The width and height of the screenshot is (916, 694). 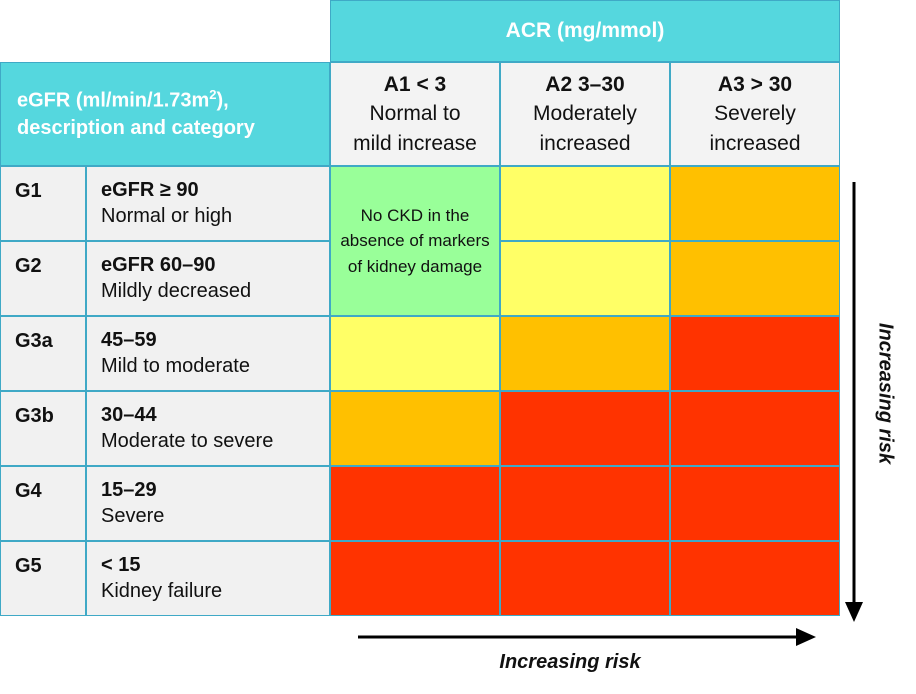 I want to click on egfr-header-line1-end: ),, so click(x=222, y=100).